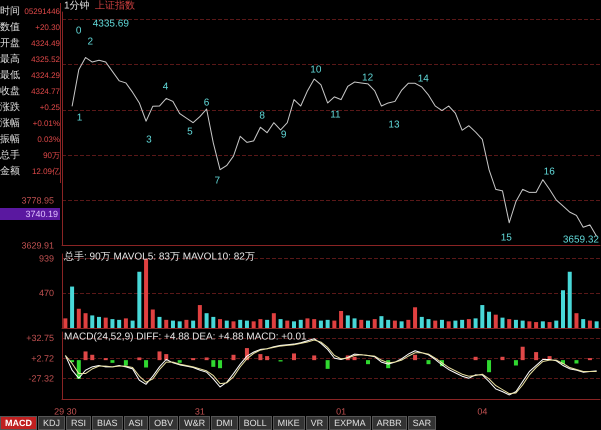  What do you see at coordinates (394, 125) in the screenshot?
I see `annotation: 13` at bounding box center [394, 125].